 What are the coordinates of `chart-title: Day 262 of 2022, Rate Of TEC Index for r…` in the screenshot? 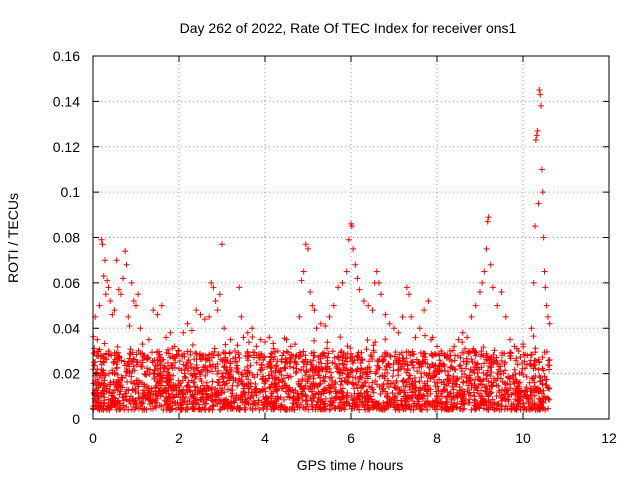 It's located at (348, 28).